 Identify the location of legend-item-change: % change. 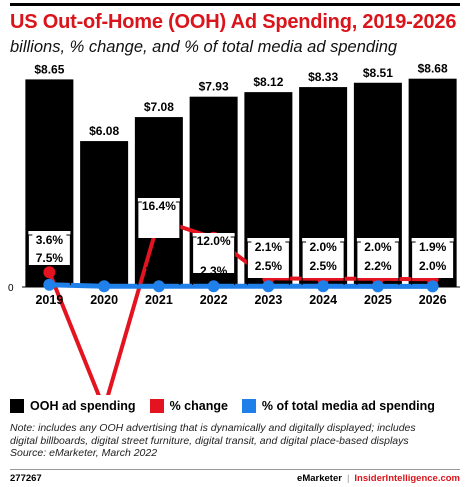
(188, 406).